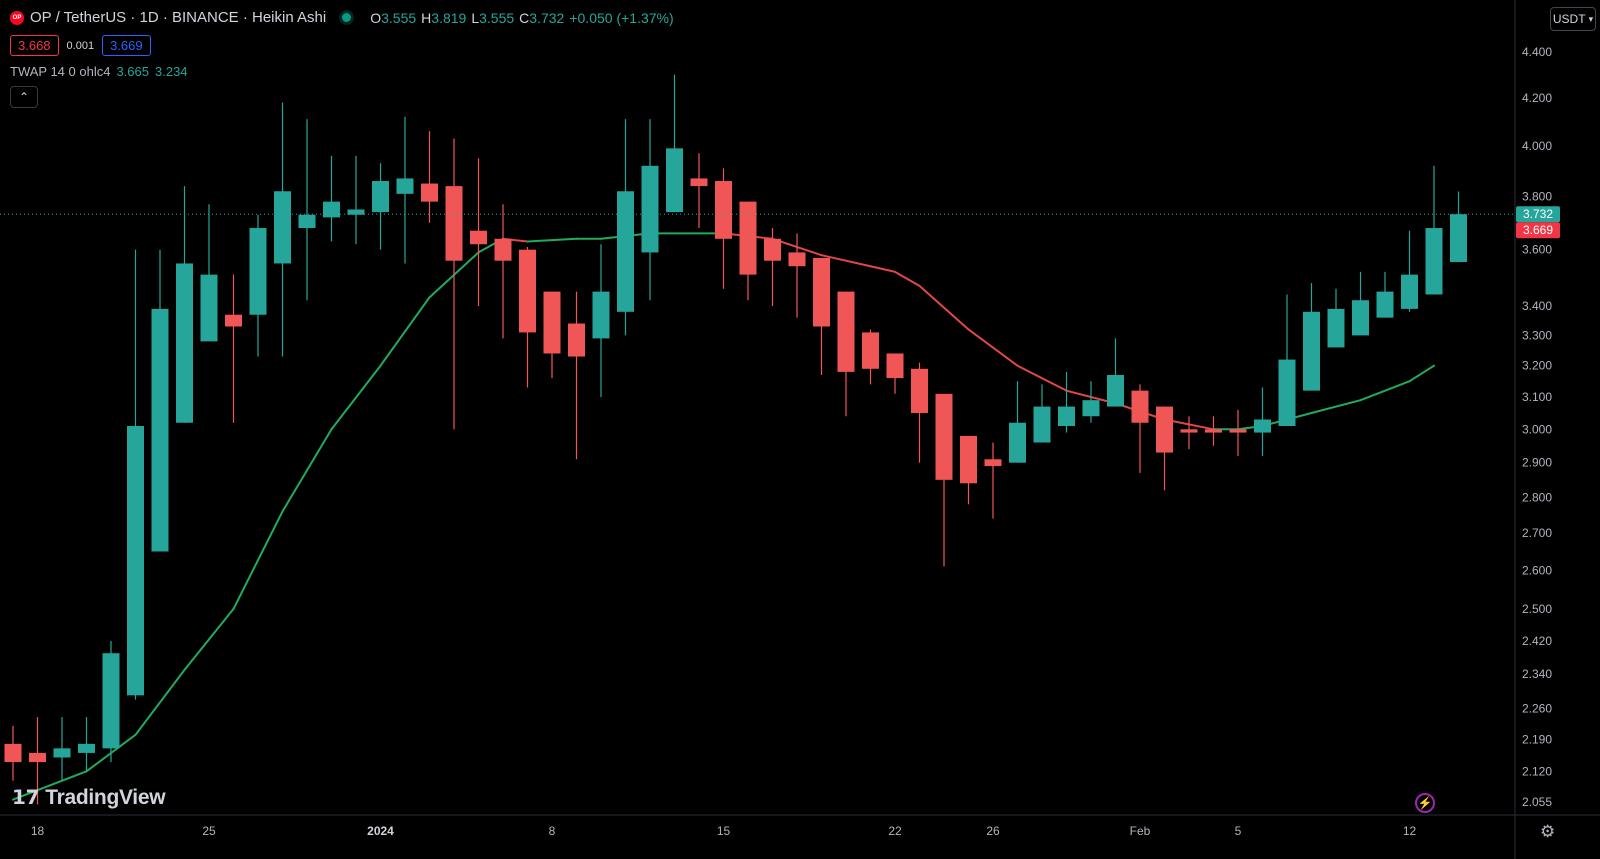 Image resolution: width=1600 pixels, height=859 pixels. Describe the element at coordinates (1537, 250) in the screenshot. I see `price-tick-label: 3.600` at that location.